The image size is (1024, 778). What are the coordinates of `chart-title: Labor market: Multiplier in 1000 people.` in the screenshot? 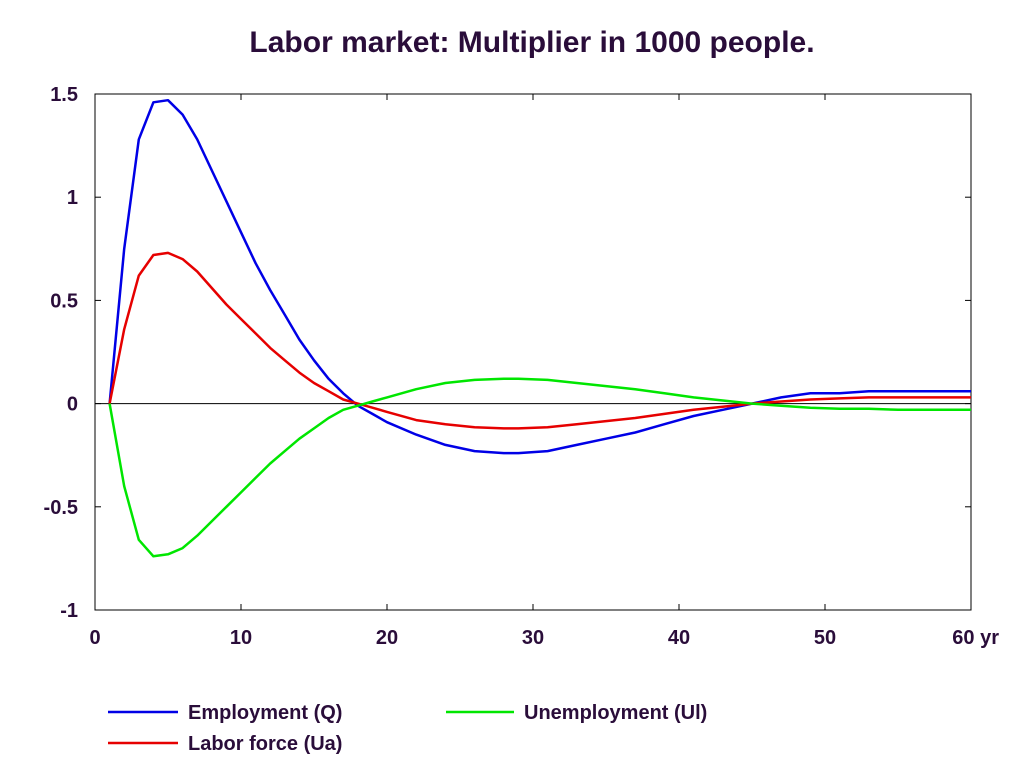 It's located at (531, 42).